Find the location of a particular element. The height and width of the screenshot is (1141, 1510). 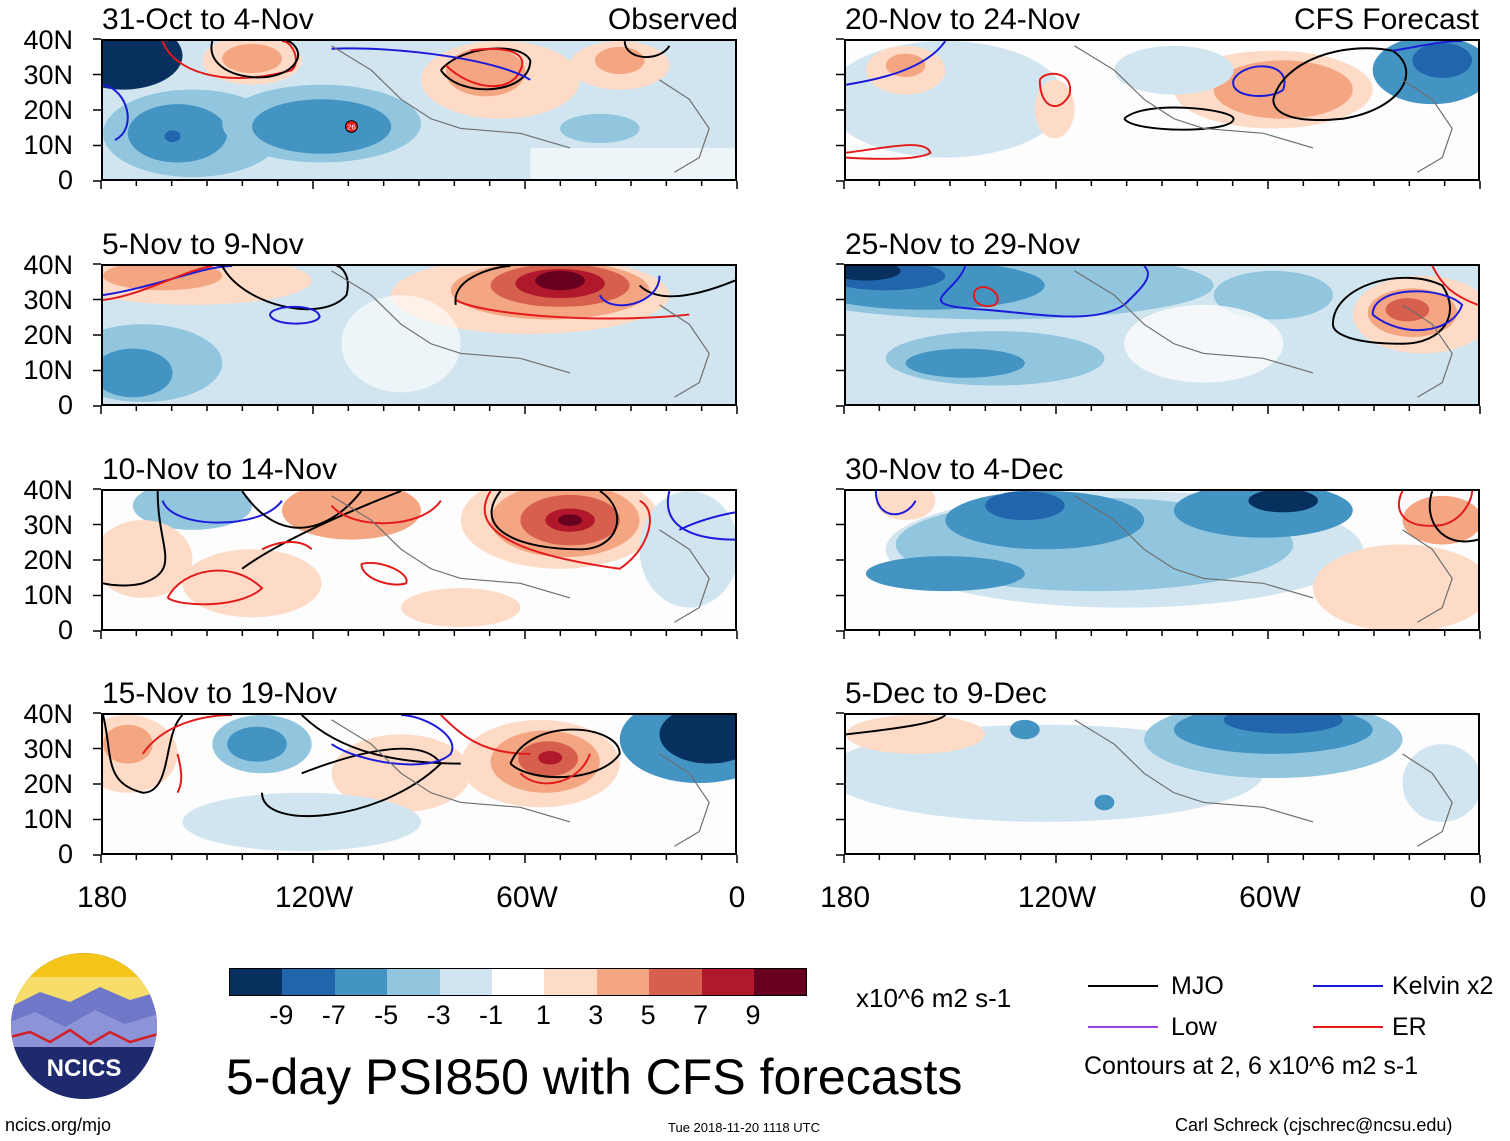

panel-8-map is located at coordinates (1162, 784).